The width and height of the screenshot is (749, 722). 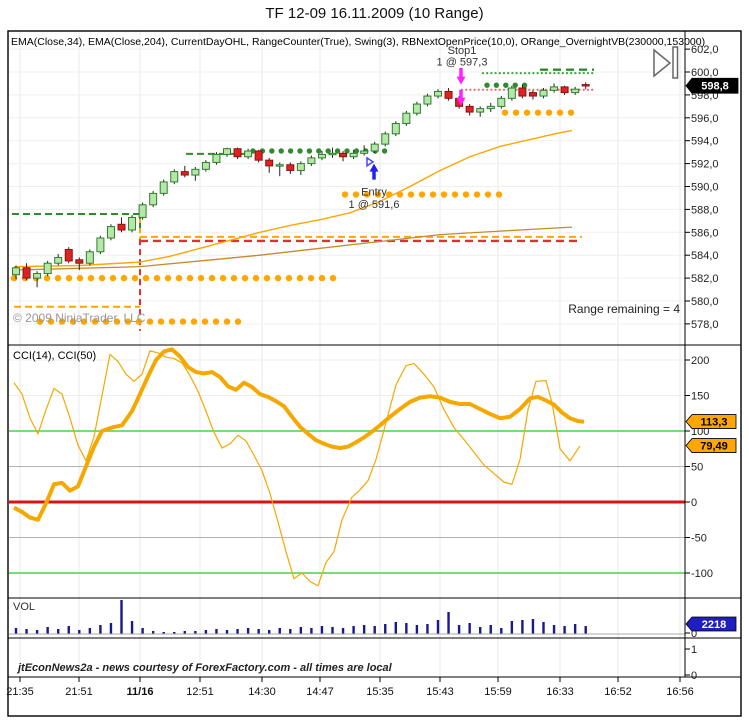 What do you see at coordinates (374, 167) in the screenshot?
I see `entry-arrow` at bounding box center [374, 167].